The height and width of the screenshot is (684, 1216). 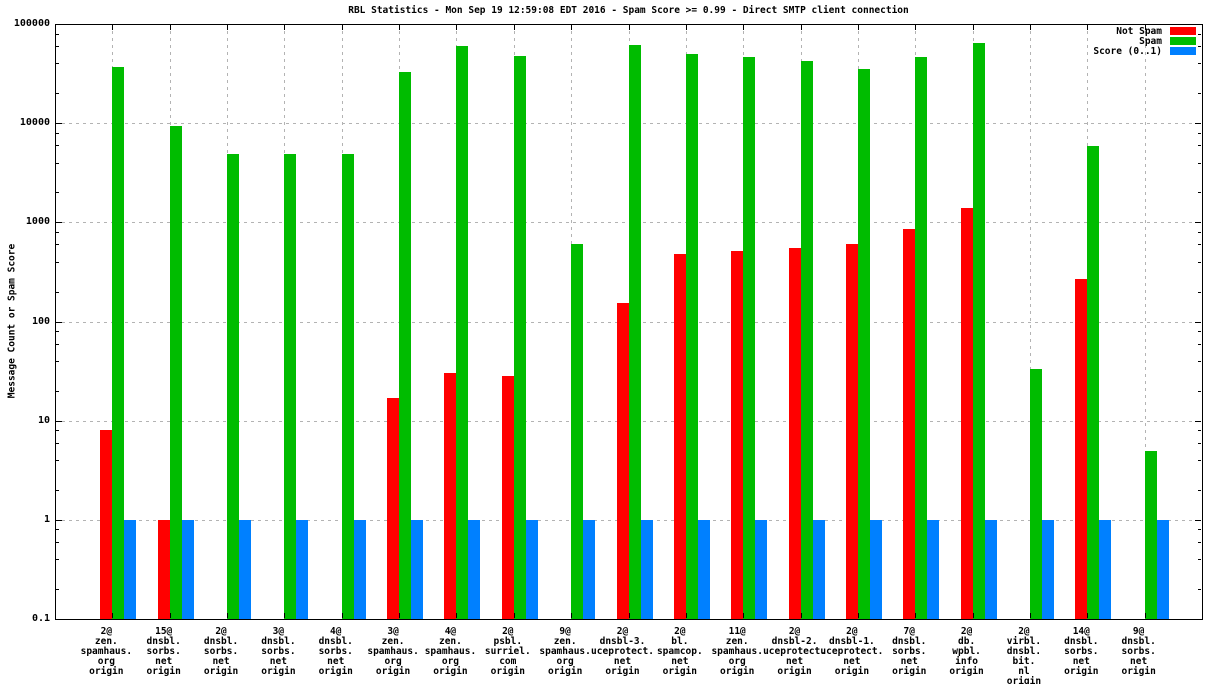 I want to click on ytick-label-1: 1, so click(x=46, y=519).